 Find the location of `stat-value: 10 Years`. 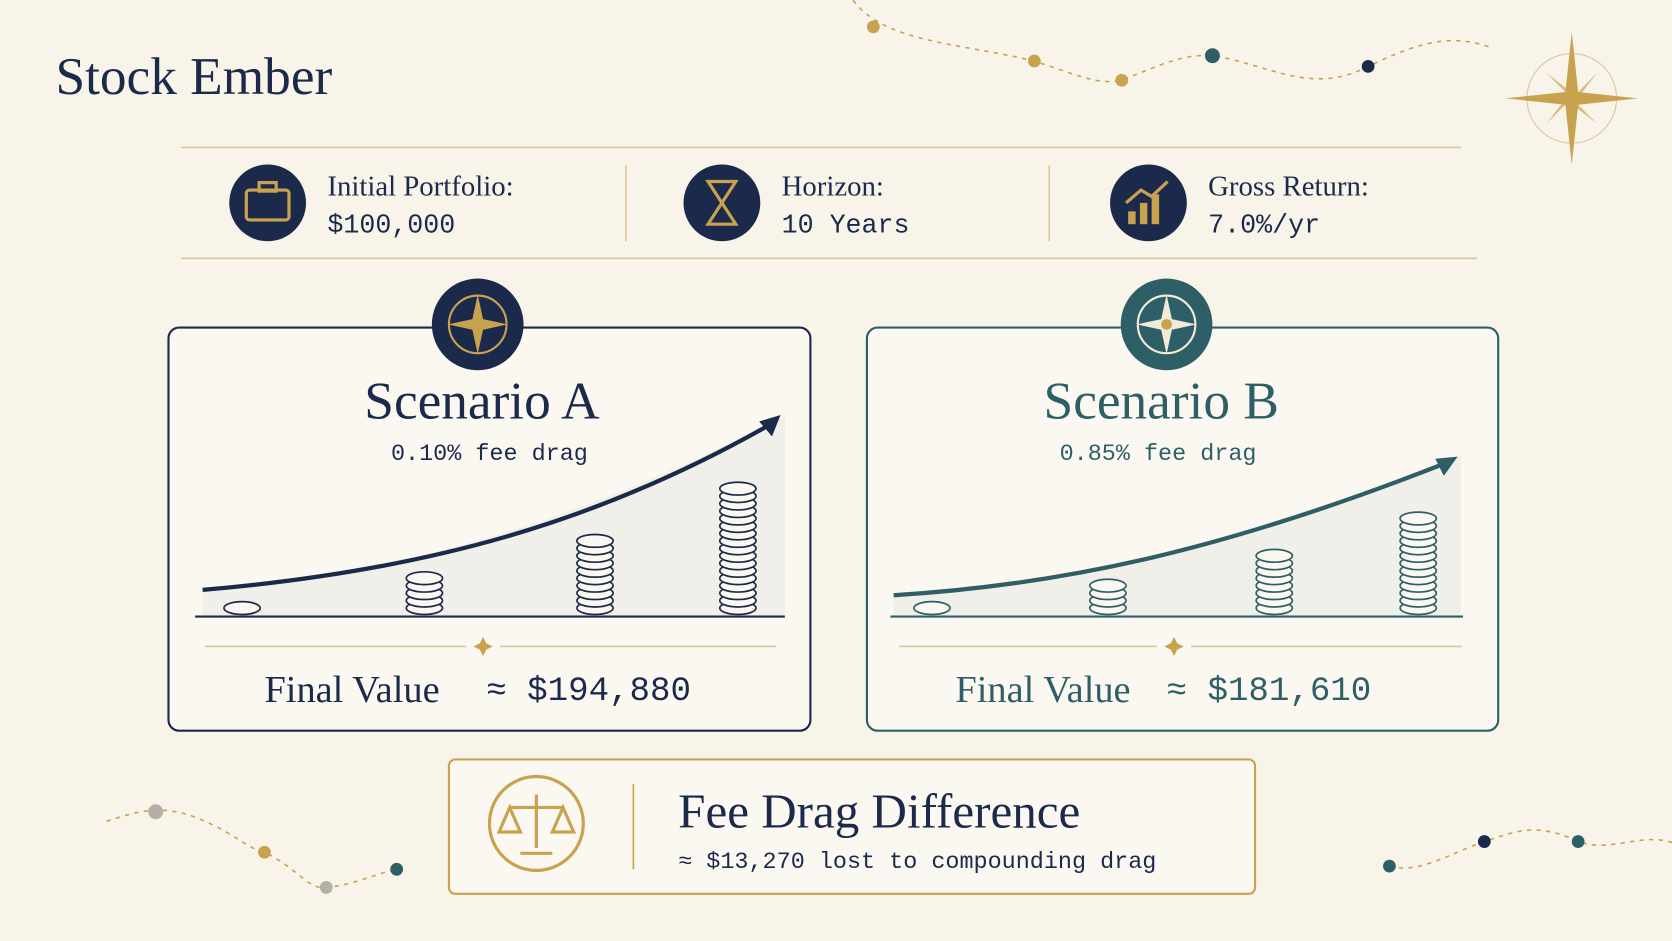

stat-value: 10 Years is located at coordinates (846, 227).